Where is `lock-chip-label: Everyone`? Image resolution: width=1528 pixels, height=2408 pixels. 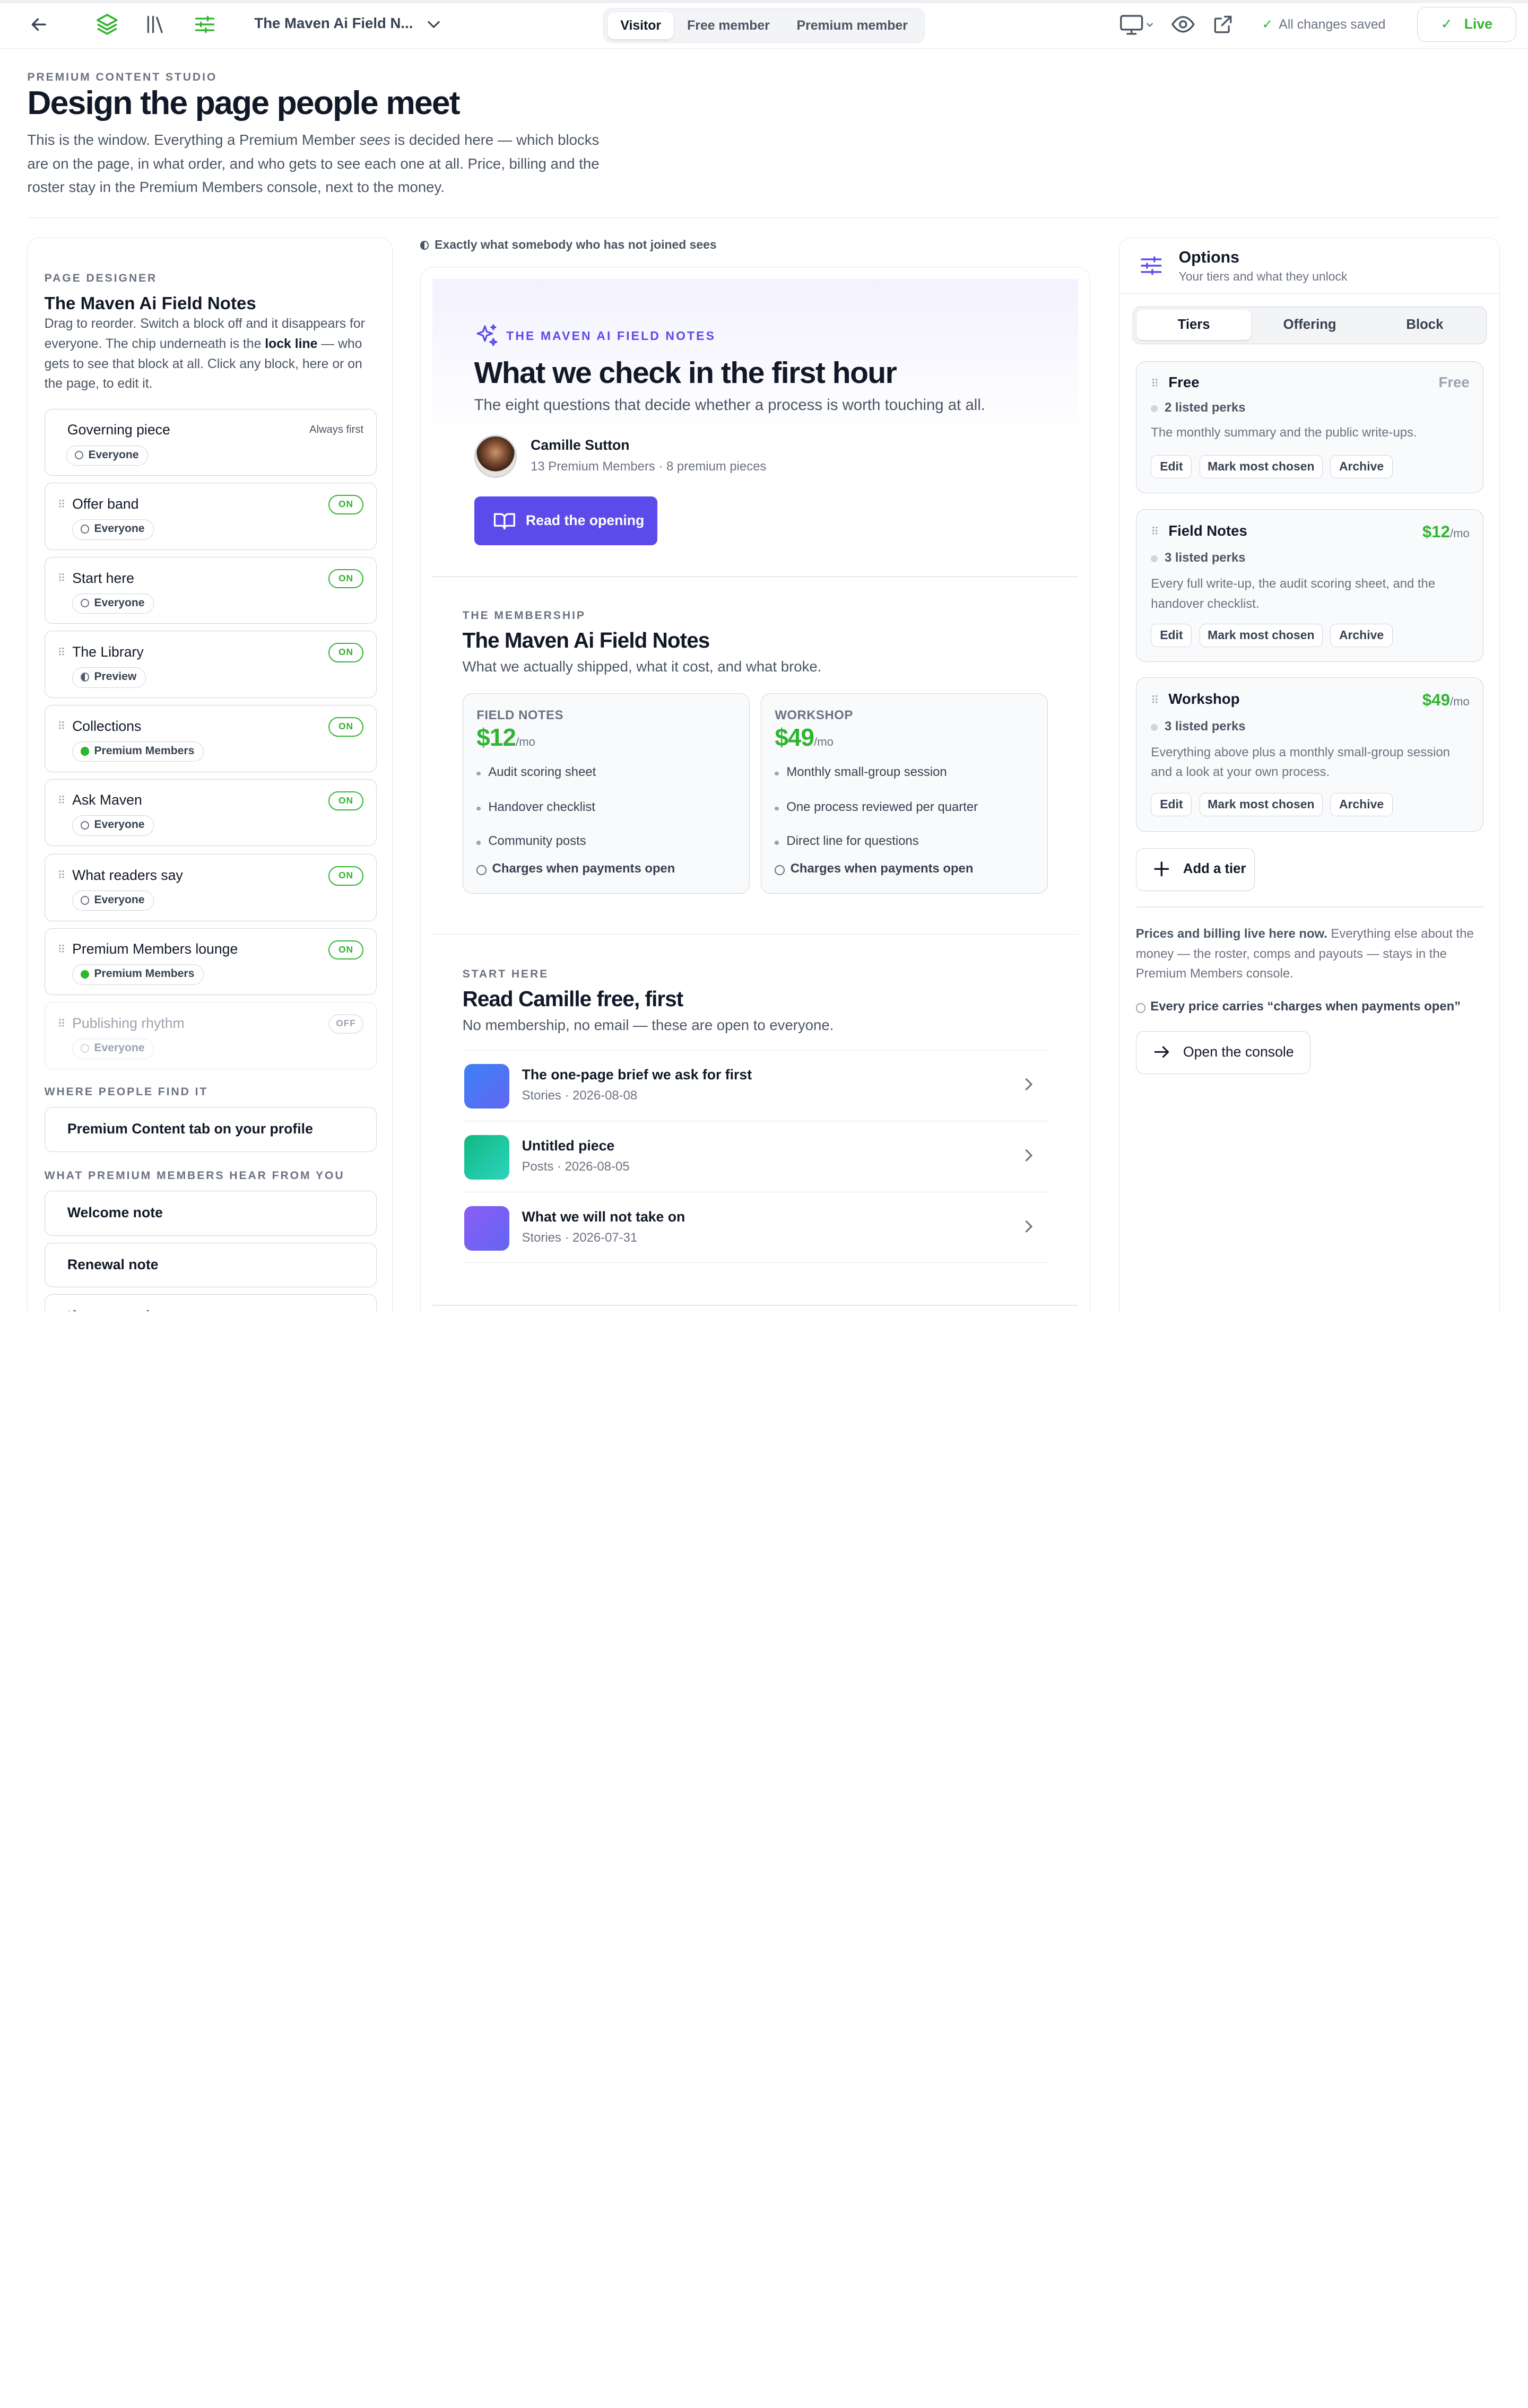 lock-chip-label: Everyone is located at coordinates (119, 602).